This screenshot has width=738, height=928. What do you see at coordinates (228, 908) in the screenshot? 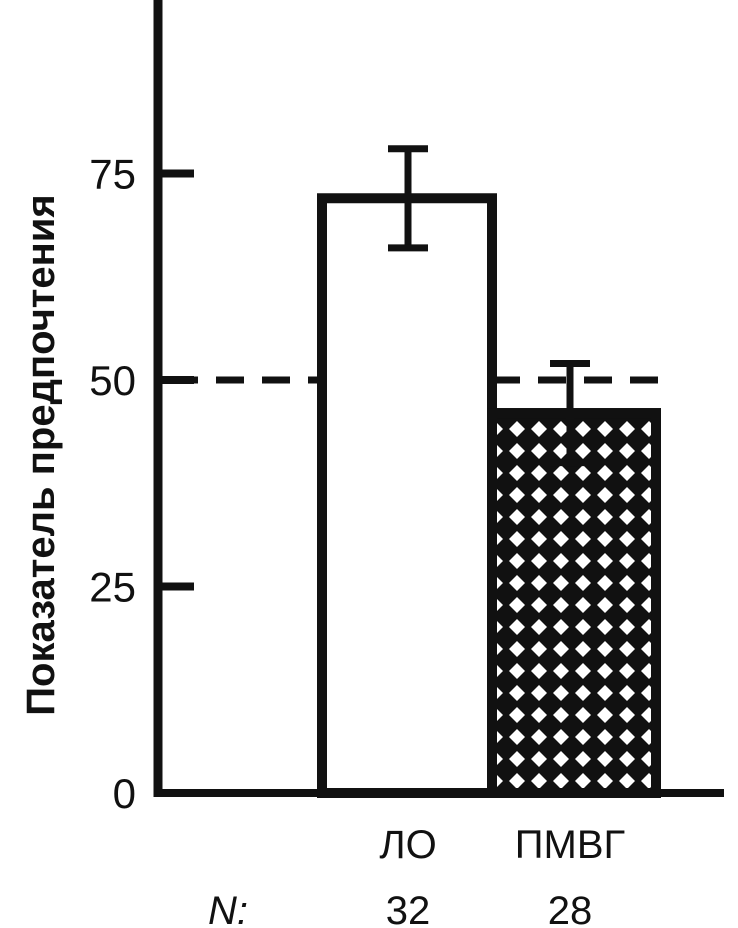
I see `n-label: N:` at bounding box center [228, 908].